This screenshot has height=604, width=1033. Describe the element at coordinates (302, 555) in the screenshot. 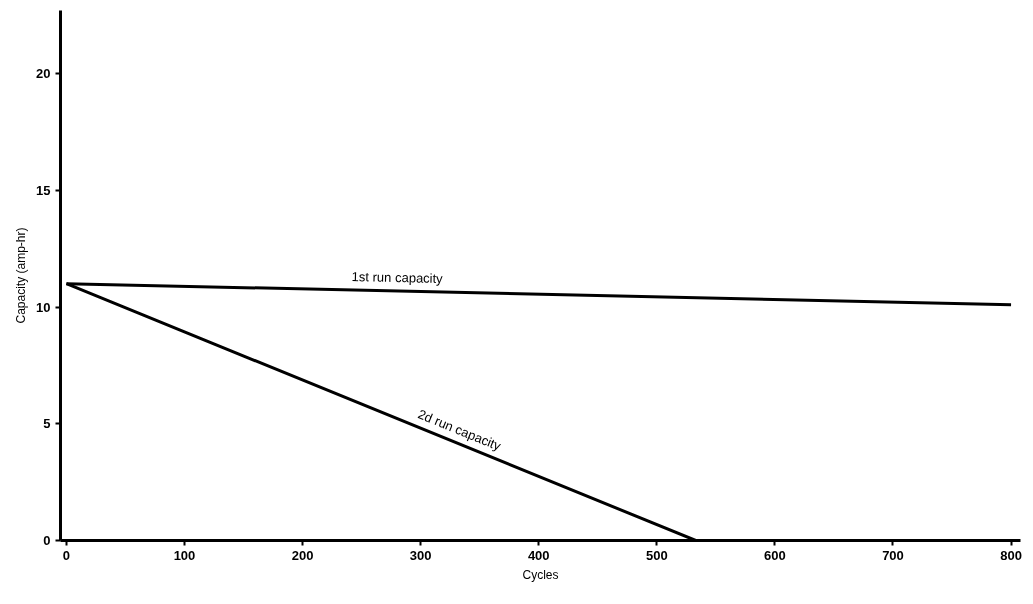

I see `x-tick-label: 200` at that location.